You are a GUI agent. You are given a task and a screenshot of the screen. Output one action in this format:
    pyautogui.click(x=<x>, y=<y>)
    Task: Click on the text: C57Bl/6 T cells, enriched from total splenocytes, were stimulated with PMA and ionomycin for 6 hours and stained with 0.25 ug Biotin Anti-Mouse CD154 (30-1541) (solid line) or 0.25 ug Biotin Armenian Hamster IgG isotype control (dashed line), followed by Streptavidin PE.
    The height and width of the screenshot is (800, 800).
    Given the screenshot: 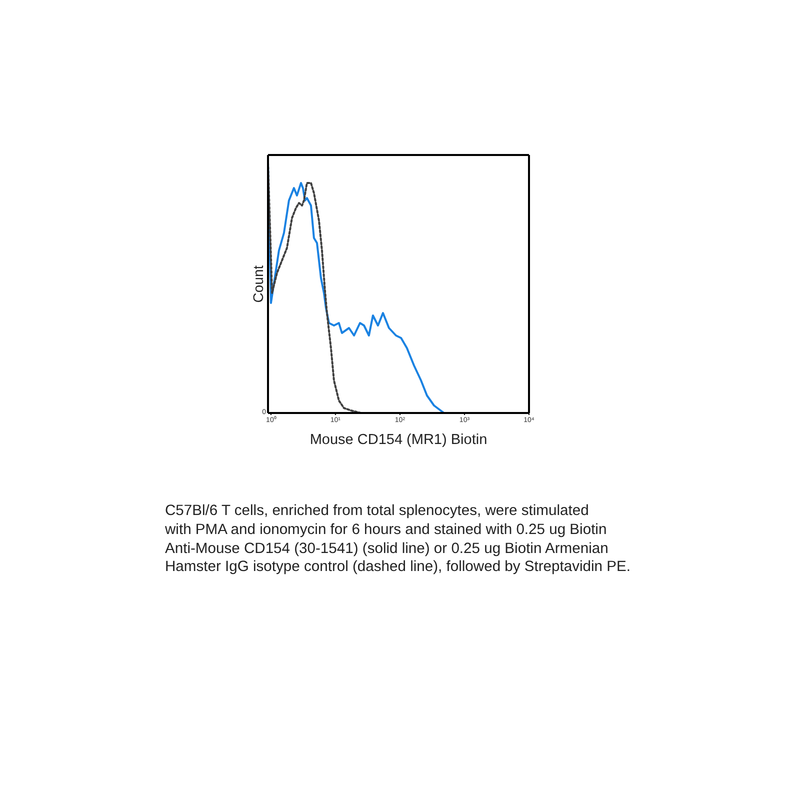 What is the action you would take?
    pyautogui.click(x=398, y=540)
    